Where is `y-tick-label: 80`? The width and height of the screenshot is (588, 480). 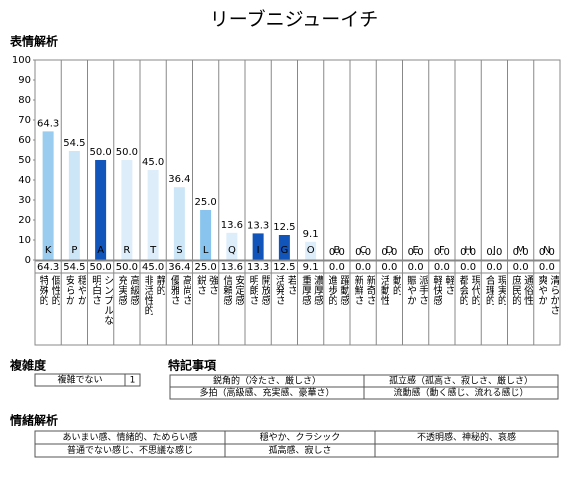
y-tick-label: 80 is located at coordinates (24, 100).